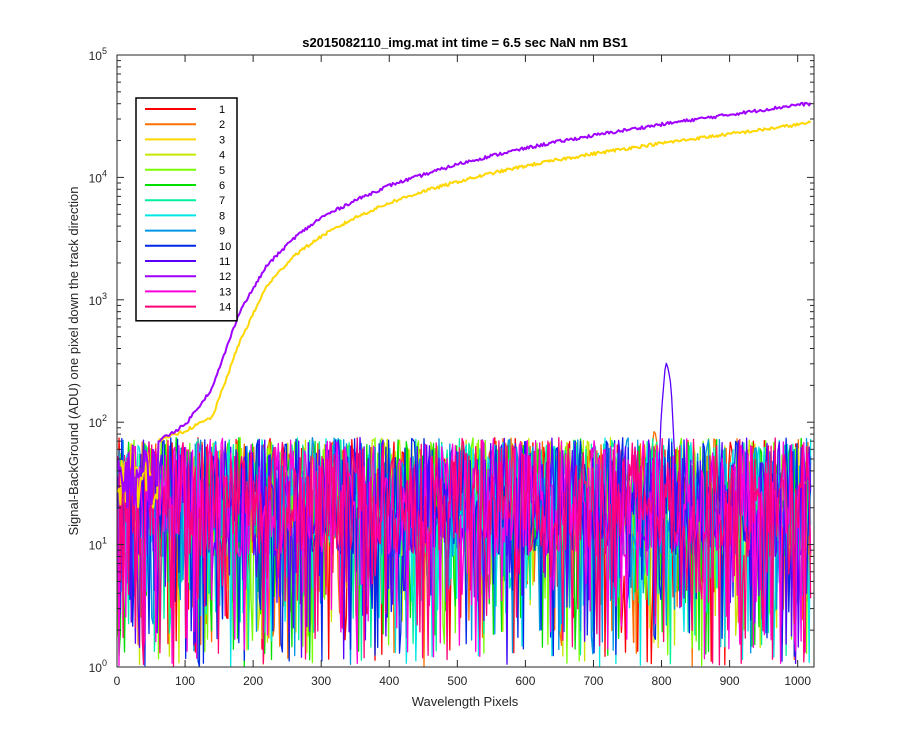  Describe the element at coordinates (797, 681) in the screenshot. I see `x-tick-label: 1000` at that location.